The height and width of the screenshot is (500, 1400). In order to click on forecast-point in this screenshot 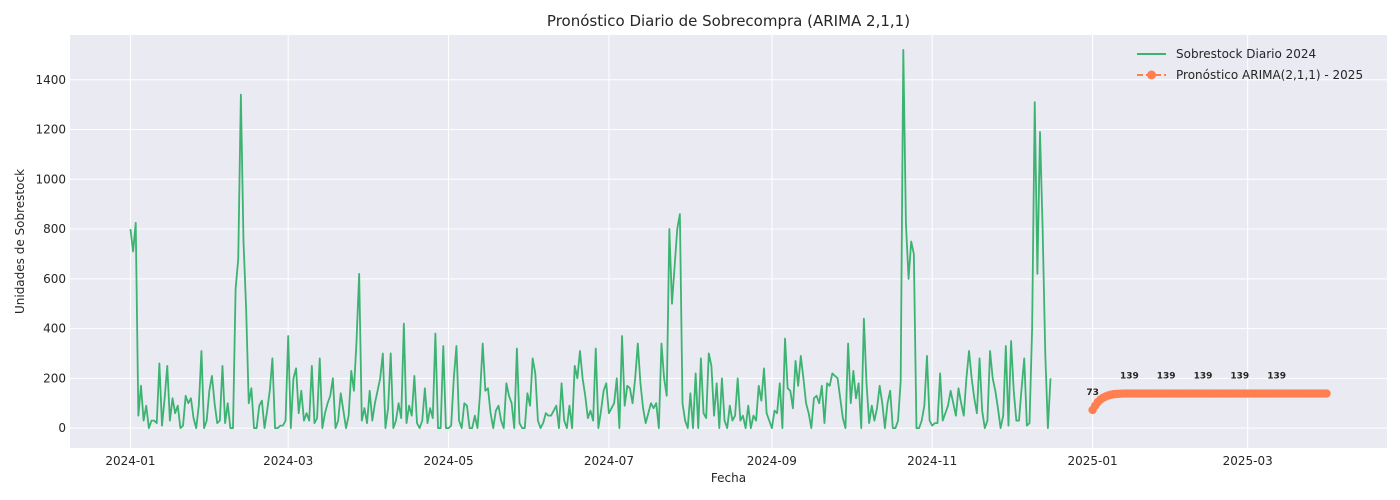, I will do `click(1326, 393)`.